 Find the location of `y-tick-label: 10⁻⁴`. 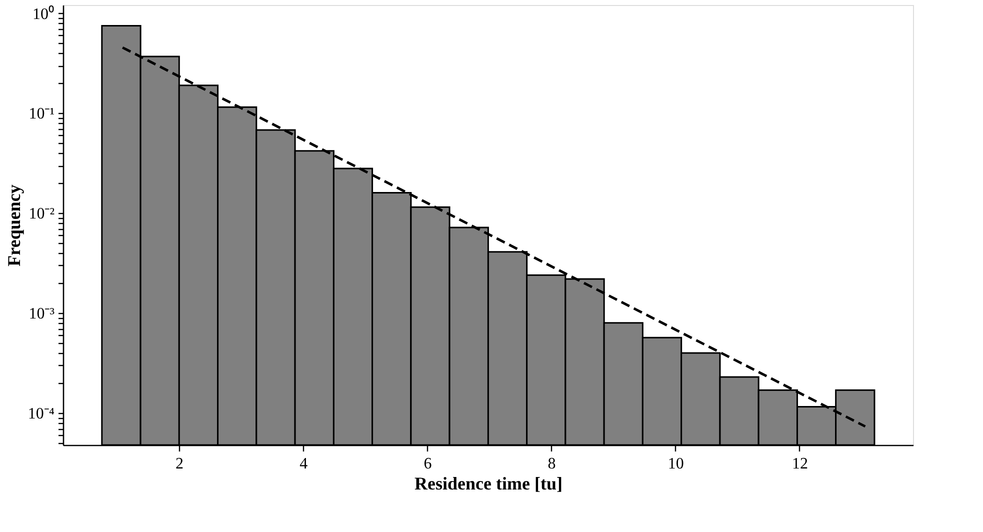

y-tick-label: 10⁻⁴ is located at coordinates (41, 414).